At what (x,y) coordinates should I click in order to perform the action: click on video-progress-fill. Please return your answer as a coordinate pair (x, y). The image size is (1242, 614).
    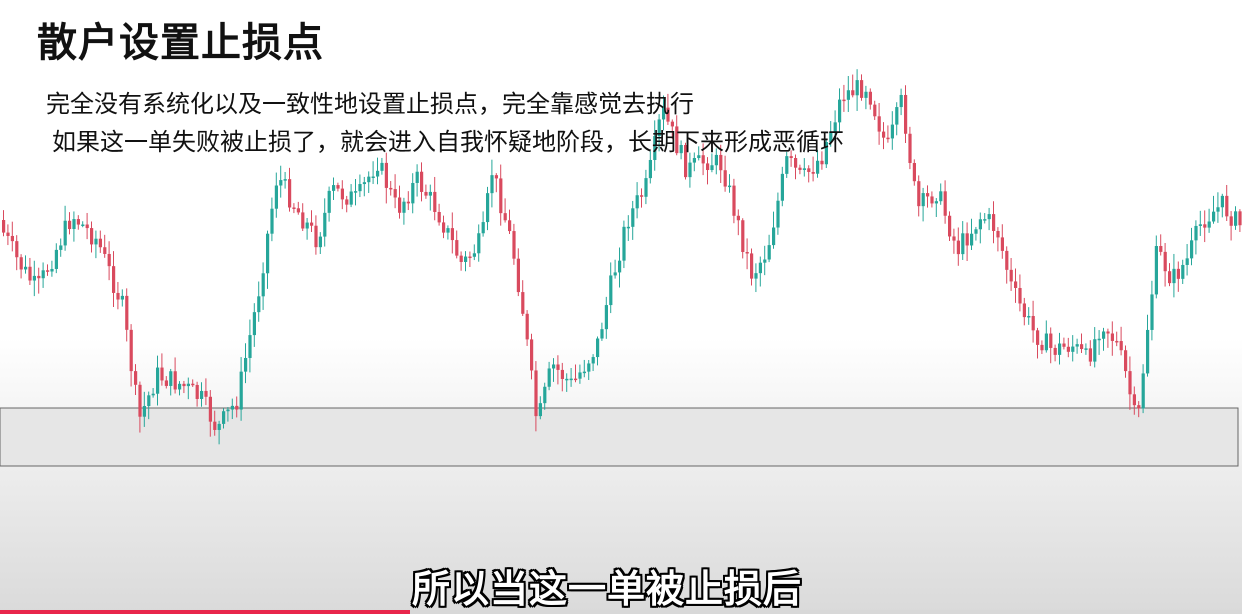
    Looking at the image, I should click on (205, 612).